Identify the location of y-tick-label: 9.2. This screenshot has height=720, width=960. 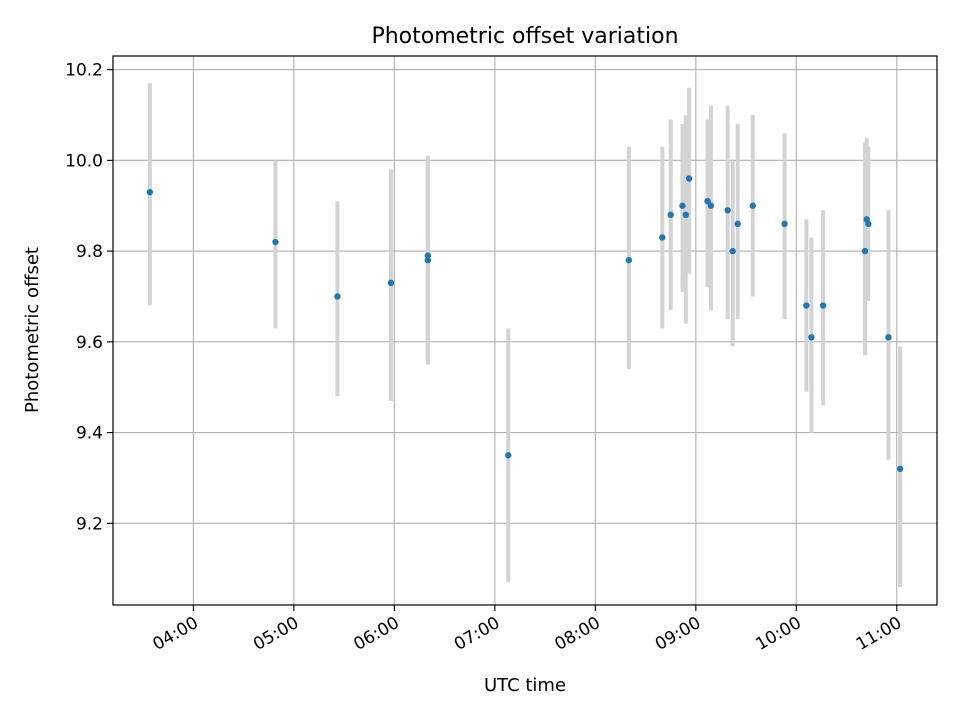
(89, 524).